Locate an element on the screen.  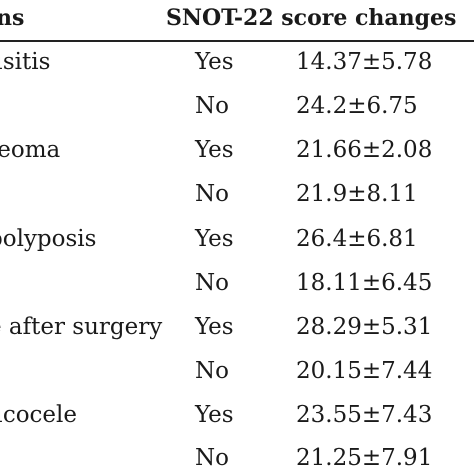
row-label: ucocele is located at coordinates (39, 415).